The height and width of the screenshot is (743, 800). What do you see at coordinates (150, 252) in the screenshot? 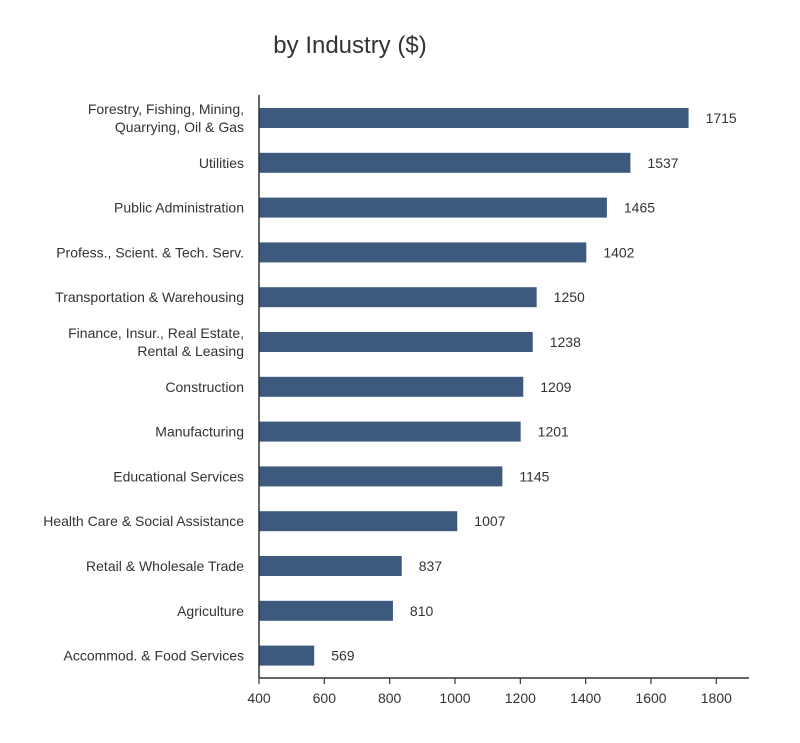
I see `category-label: Profess., Scient. & Tech. Serv.` at bounding box center [150, 252].